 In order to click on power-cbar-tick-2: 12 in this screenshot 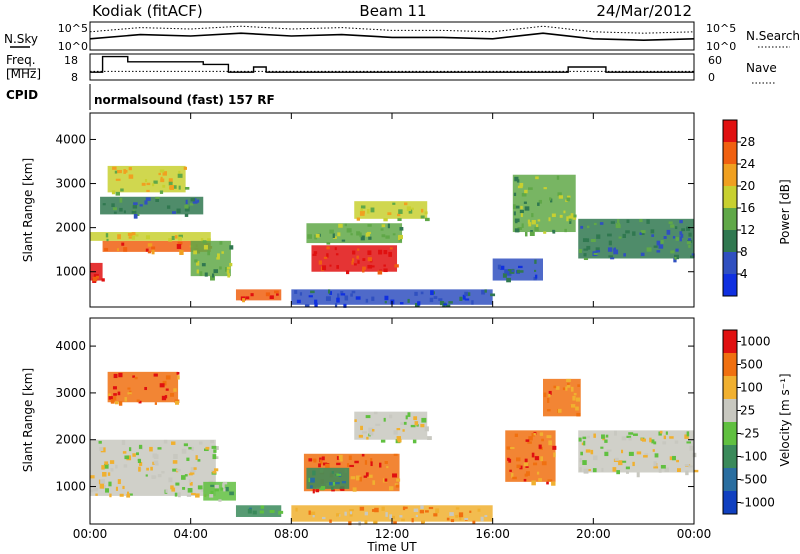, I will do `click(747, 230)`.